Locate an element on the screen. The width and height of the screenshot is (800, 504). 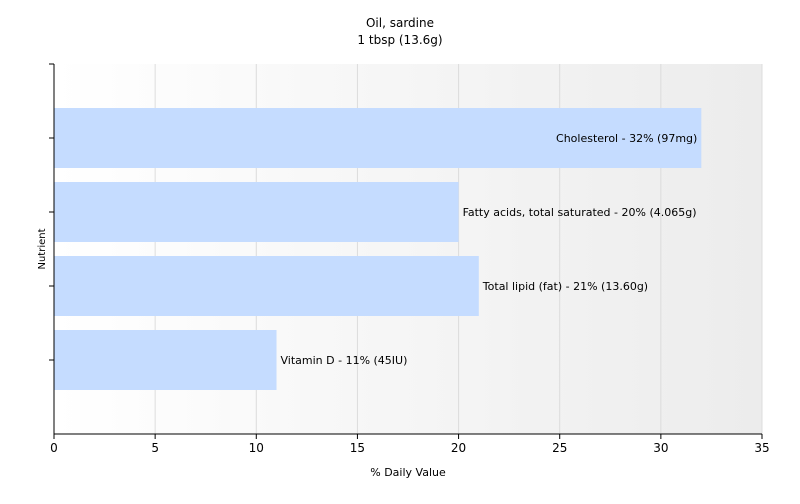
data-label: Total lipid (fat) - 21% (13.60g) is located at coordinates (565, 286).